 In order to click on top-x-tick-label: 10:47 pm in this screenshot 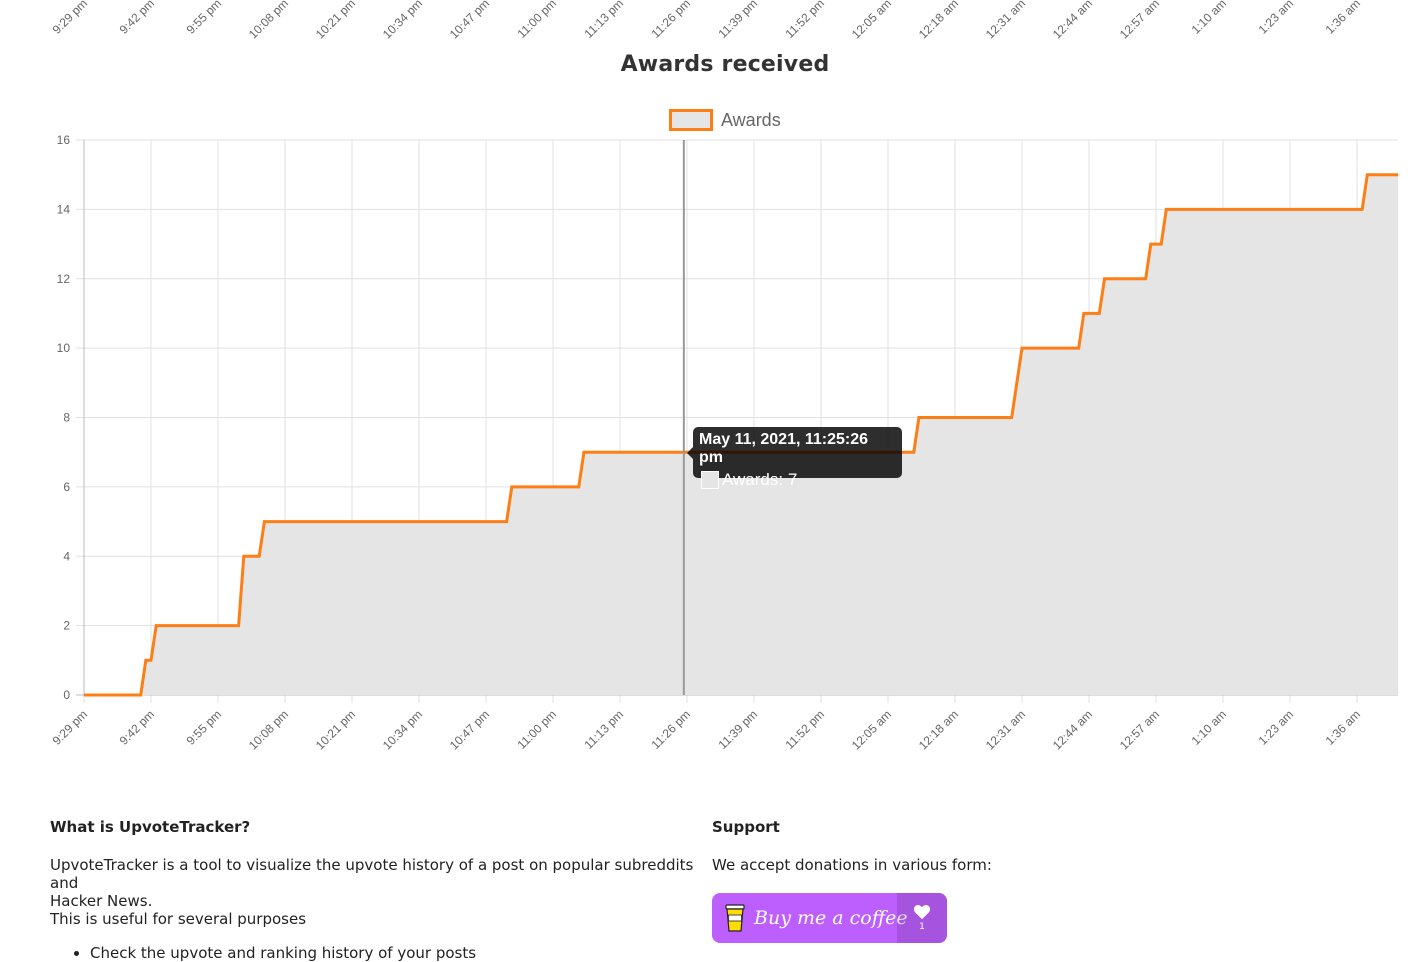, I will do `click(469, 20)`.